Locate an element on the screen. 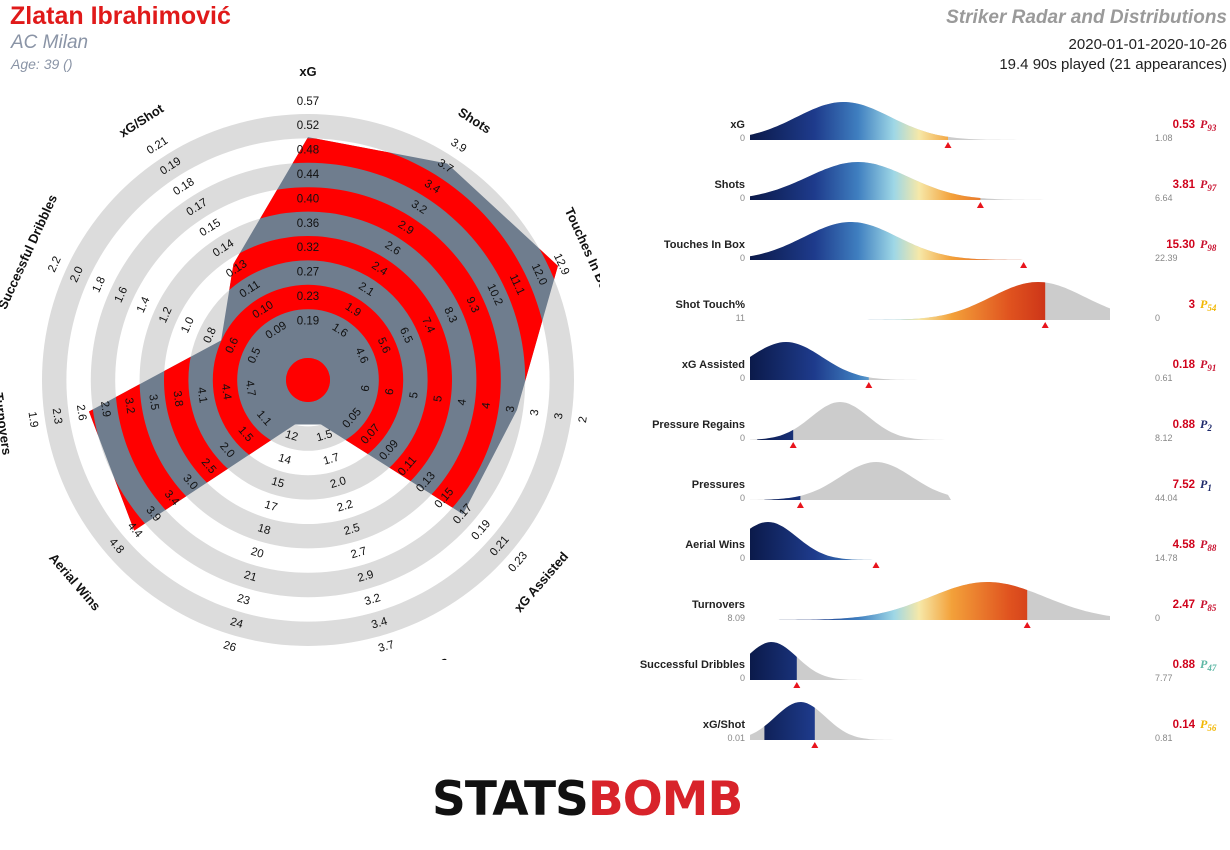 The height and width of the screenshot is (850, 1230). distribution-label: xG/Shot is located at coordinates (724, 725).